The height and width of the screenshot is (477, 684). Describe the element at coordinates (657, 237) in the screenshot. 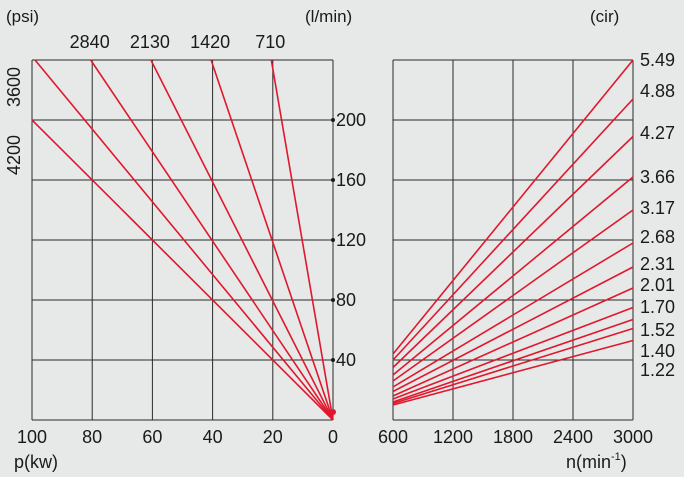

I see `series-label-cir: 2.68` at that location.